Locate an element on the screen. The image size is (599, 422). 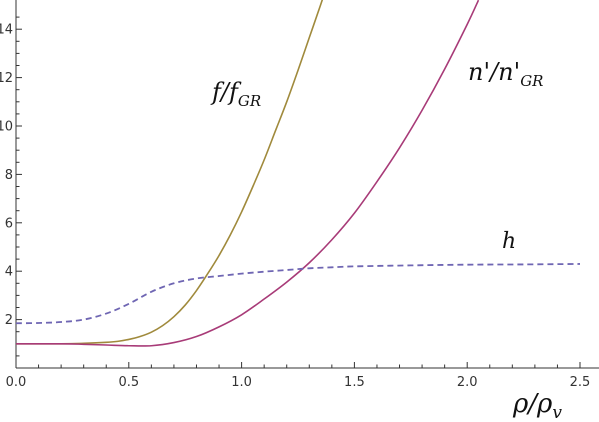
y-tick-label: 8 is located at coordinates (9, 175).